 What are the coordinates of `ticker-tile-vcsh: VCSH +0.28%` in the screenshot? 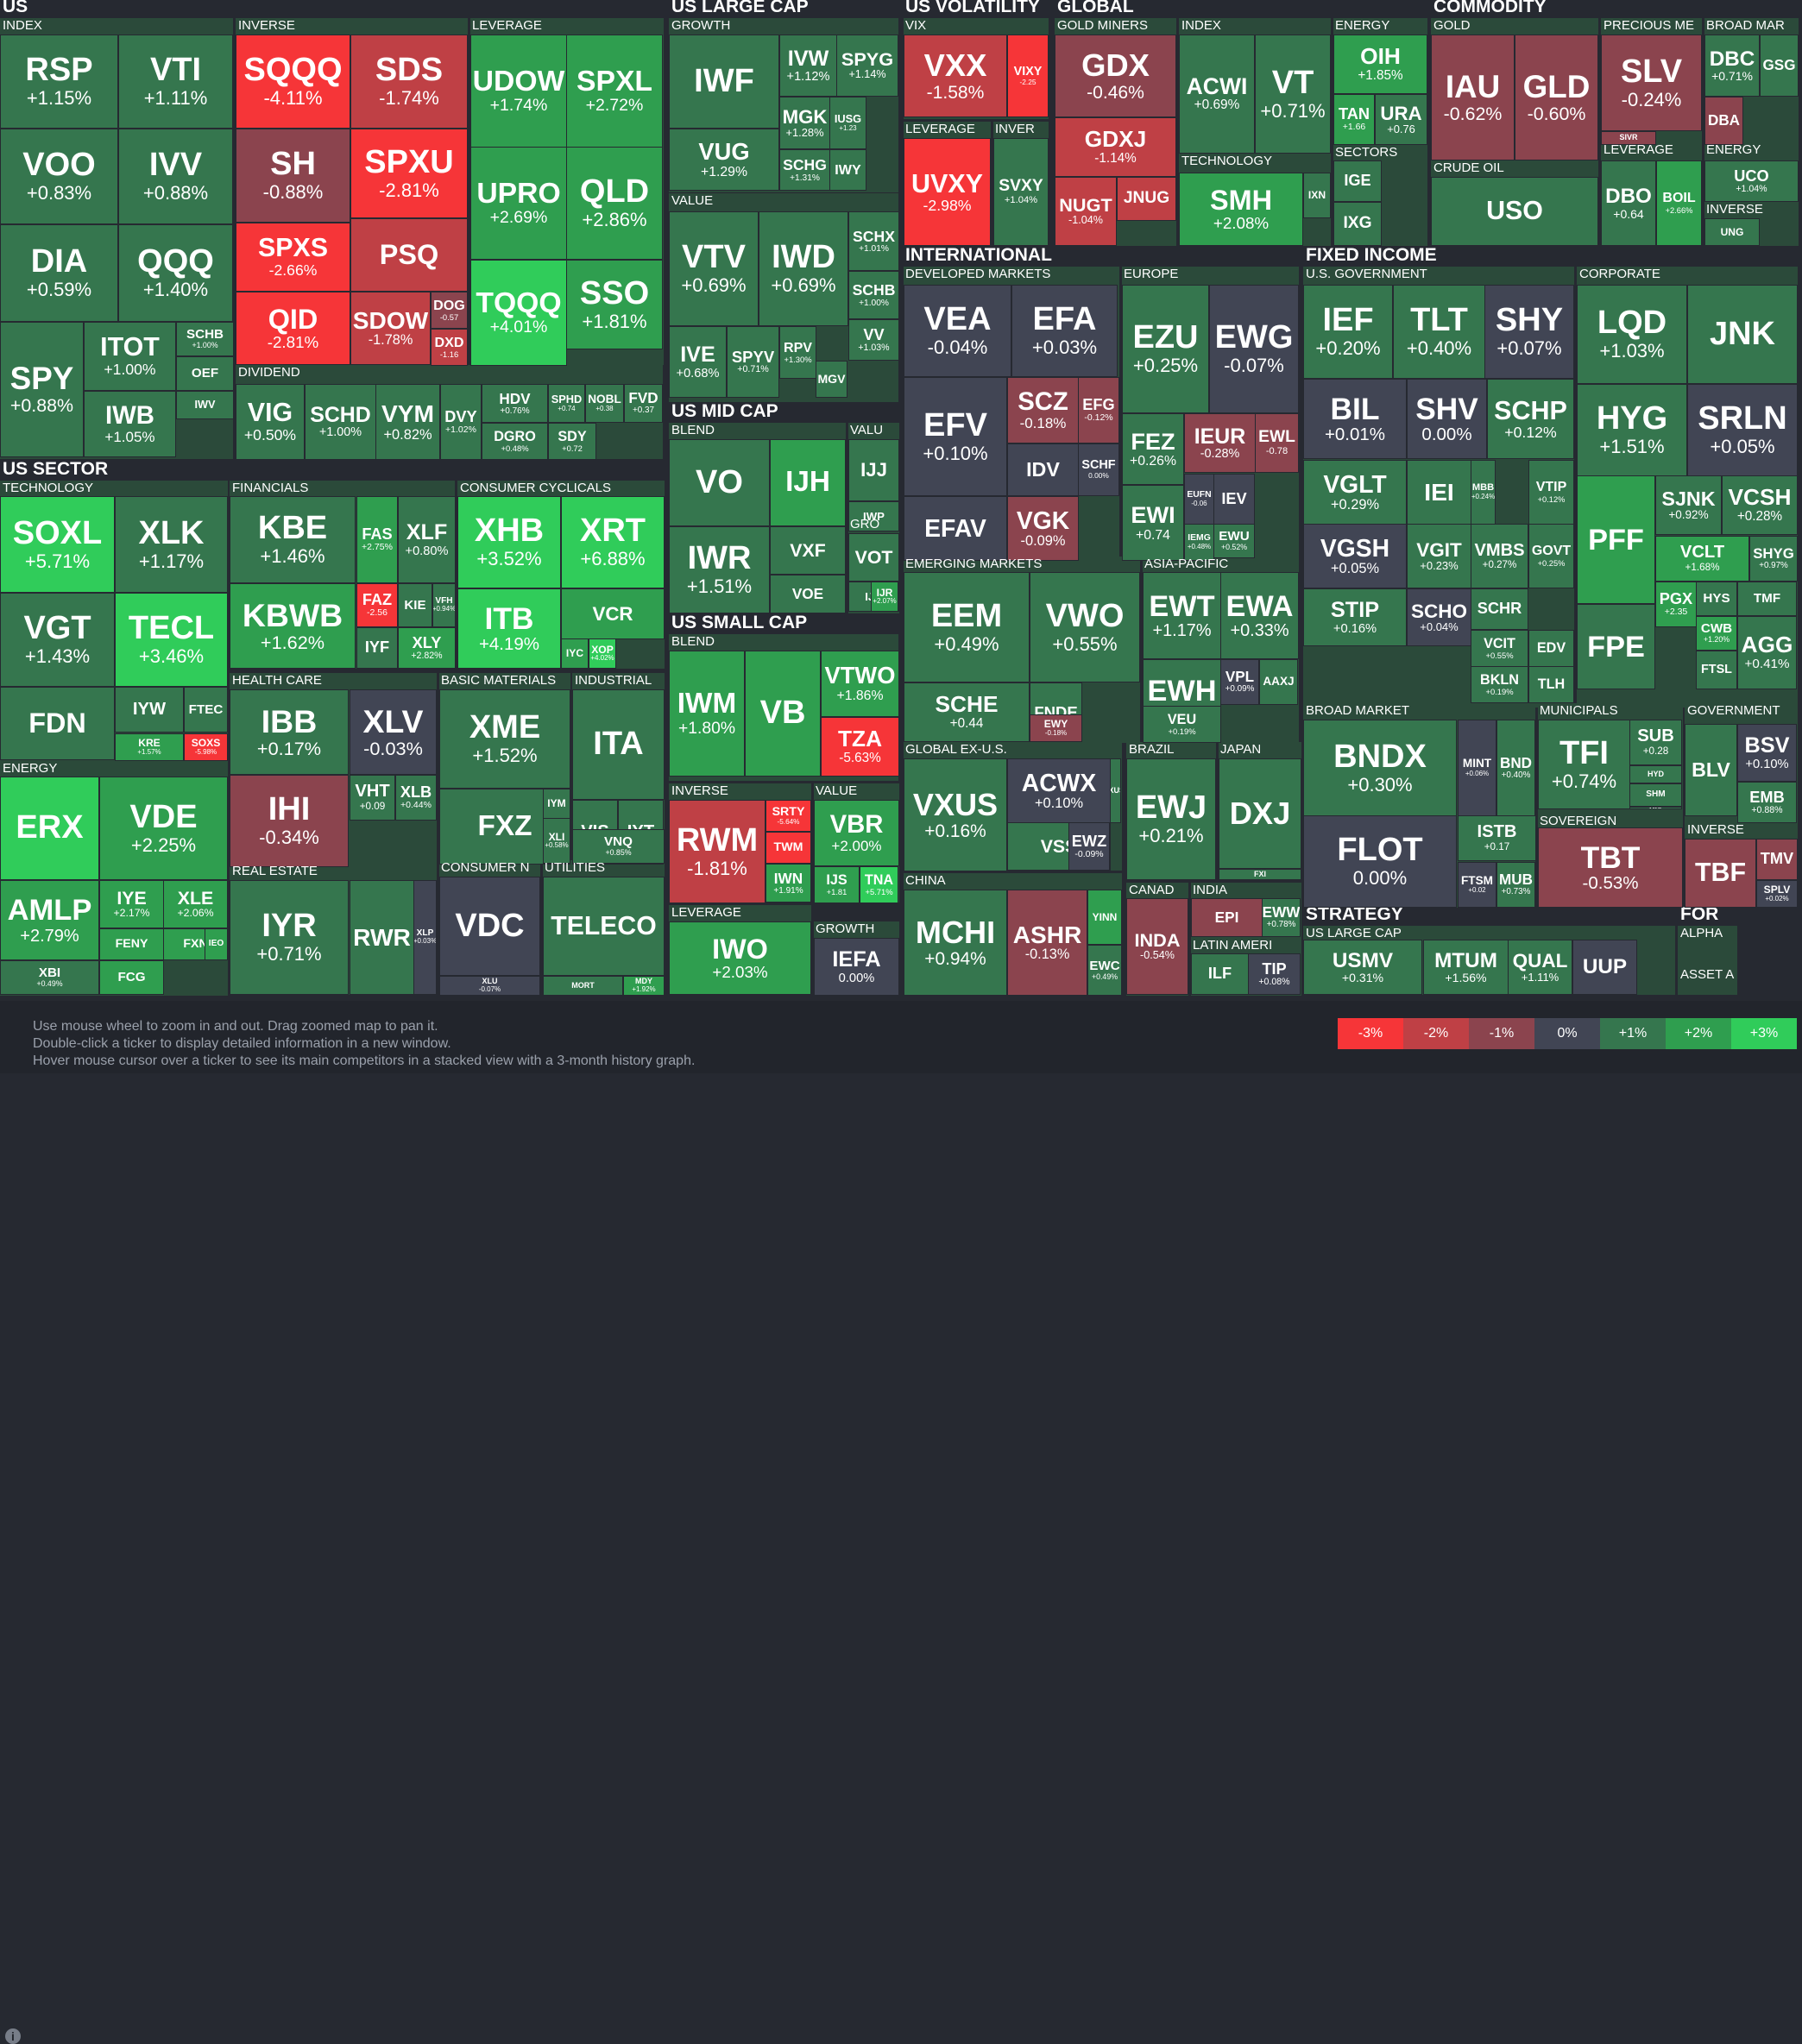 It's located at (1760, 505).